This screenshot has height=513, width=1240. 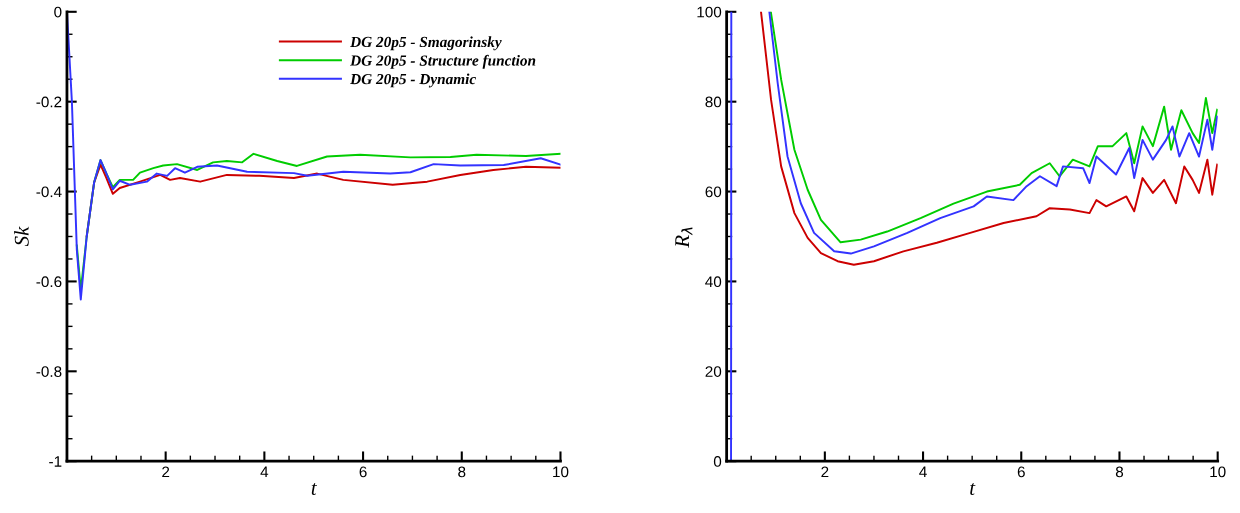 I want to click on y-tick-label: 40, so click(x=713, y=282).